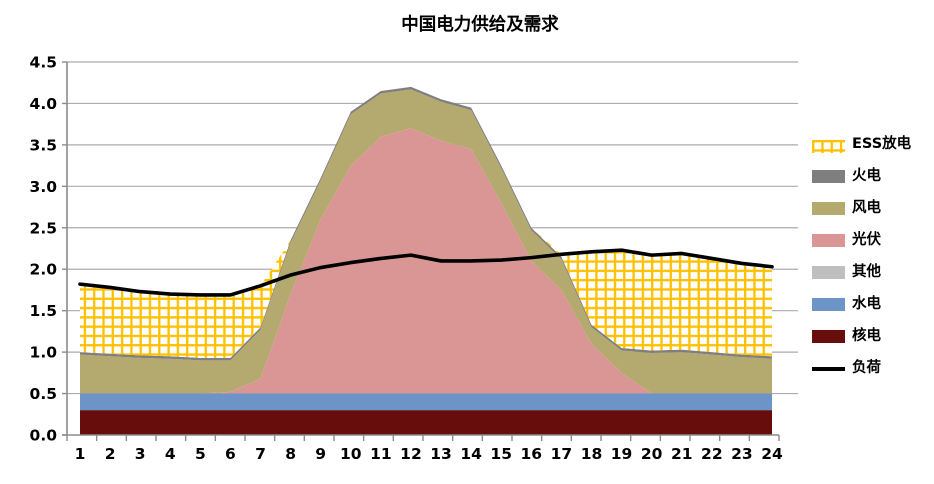  I want to click on x-tick-label: 20, so click(652, 454).